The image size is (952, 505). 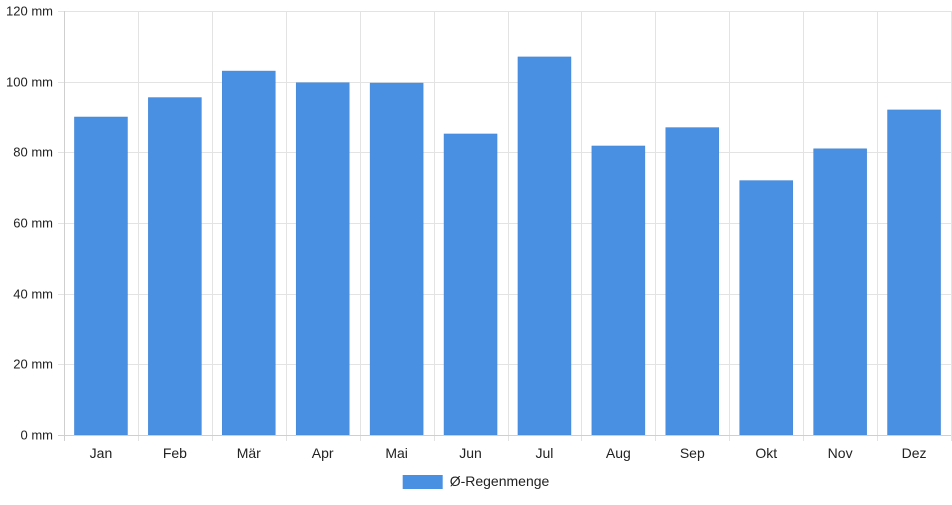 I want to click on x-tick-label: Dez, so click(x=914, y=453).